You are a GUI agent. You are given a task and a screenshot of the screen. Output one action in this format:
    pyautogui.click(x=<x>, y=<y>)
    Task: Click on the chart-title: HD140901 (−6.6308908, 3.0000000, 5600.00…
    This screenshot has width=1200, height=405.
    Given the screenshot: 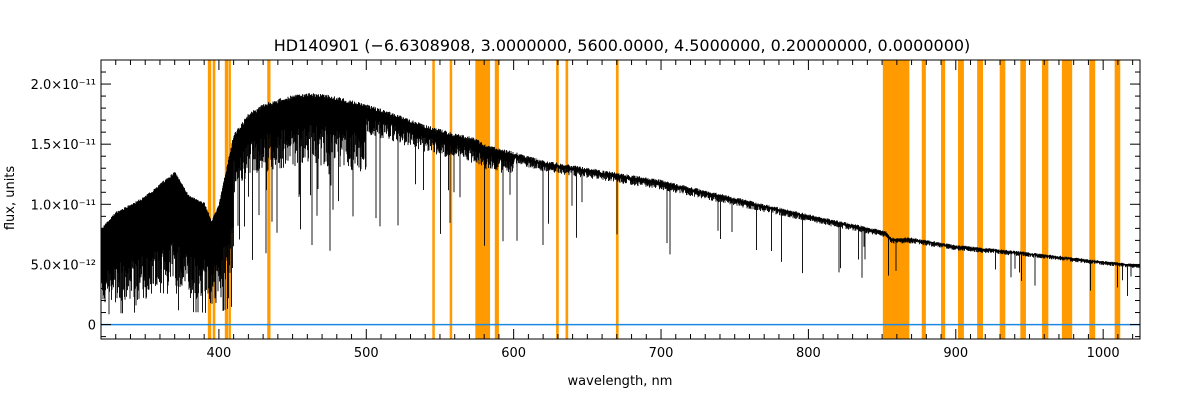 What is the action you would take?
    pyautogui.click(x=622, y=45)
    